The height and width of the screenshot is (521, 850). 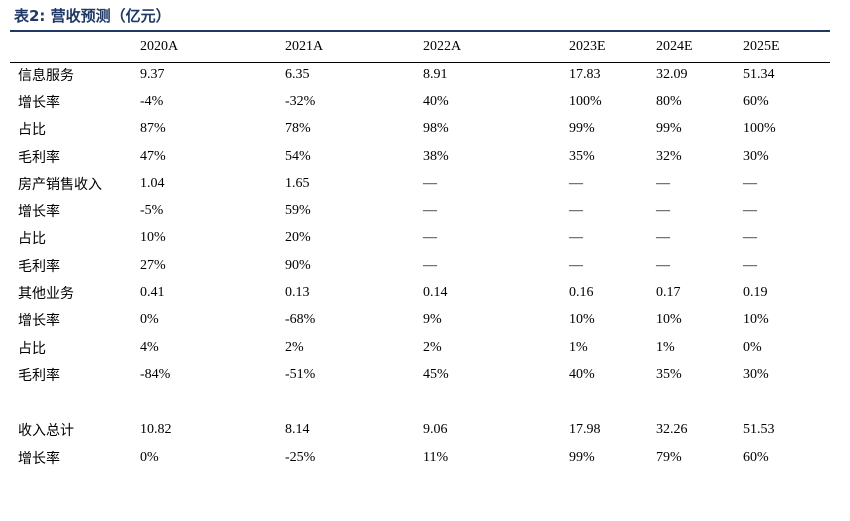 I want to click on table-cell: 0.17, so click(x=668, y=293).